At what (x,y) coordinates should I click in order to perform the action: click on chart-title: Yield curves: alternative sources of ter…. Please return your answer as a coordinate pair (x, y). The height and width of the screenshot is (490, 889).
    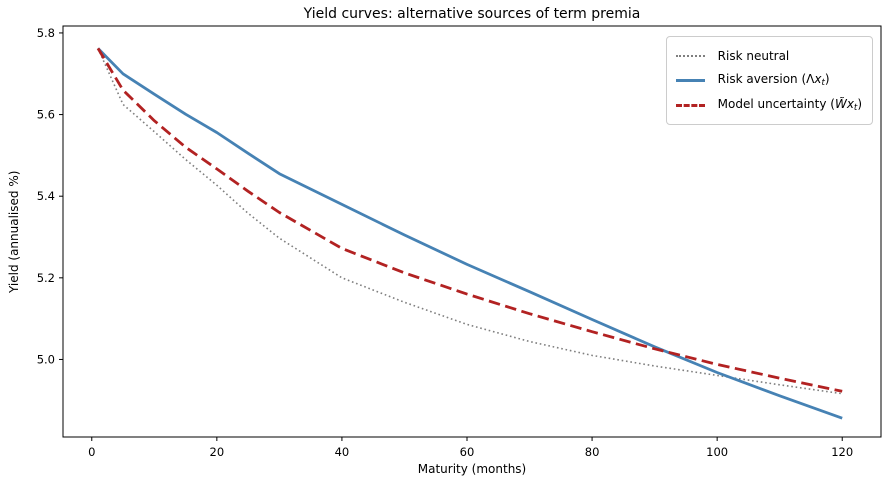
    Looking at the image, I should click on (472, 14).